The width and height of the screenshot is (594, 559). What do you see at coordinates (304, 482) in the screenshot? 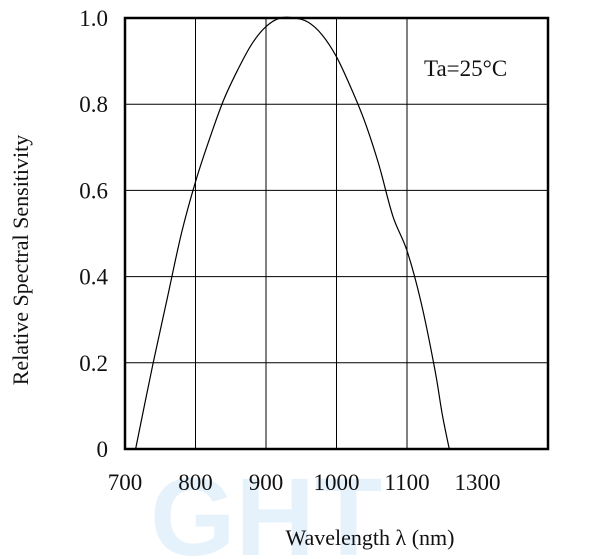
I see `x-tick-labels: 700 800 900 1000 1100 1300` at bounding box center [304, 482].